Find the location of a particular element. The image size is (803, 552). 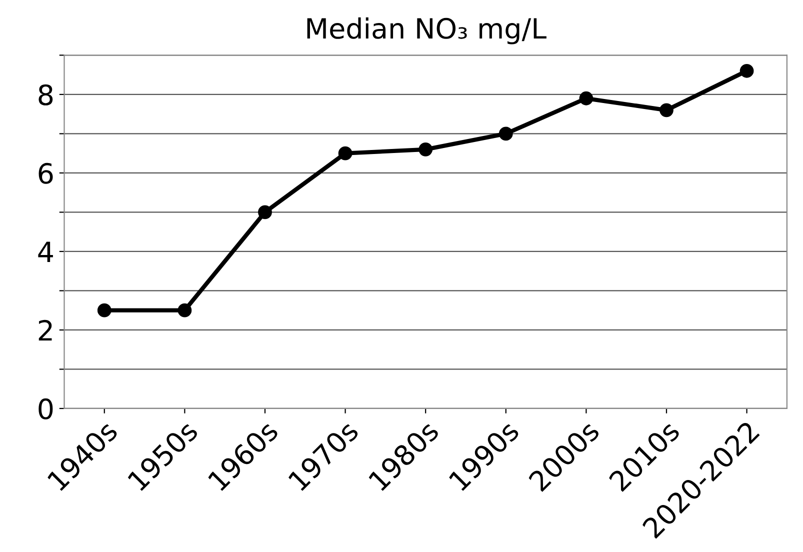

y-tick-label: 8 is located at coordinates (45, 95).